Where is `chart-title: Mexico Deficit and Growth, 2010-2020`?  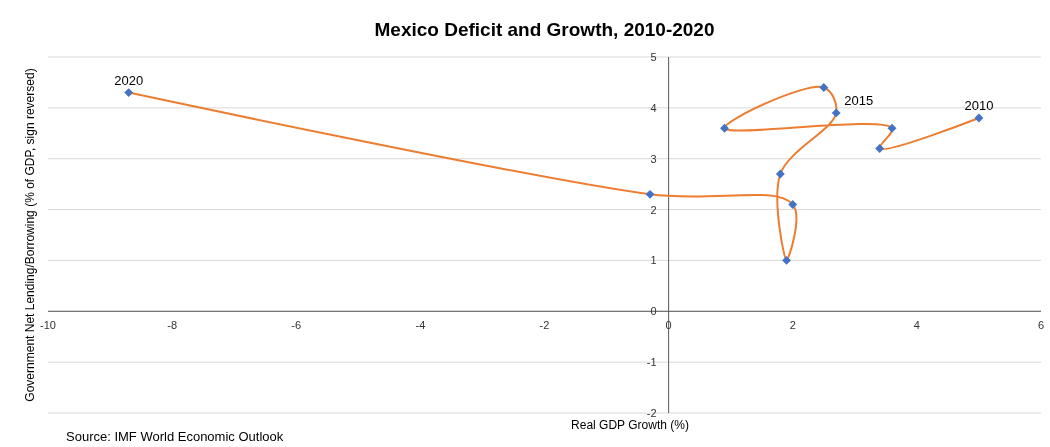
chart-title: Mexico Deficit and Growth, 2010-2020 is located at coordinates (544, 29).